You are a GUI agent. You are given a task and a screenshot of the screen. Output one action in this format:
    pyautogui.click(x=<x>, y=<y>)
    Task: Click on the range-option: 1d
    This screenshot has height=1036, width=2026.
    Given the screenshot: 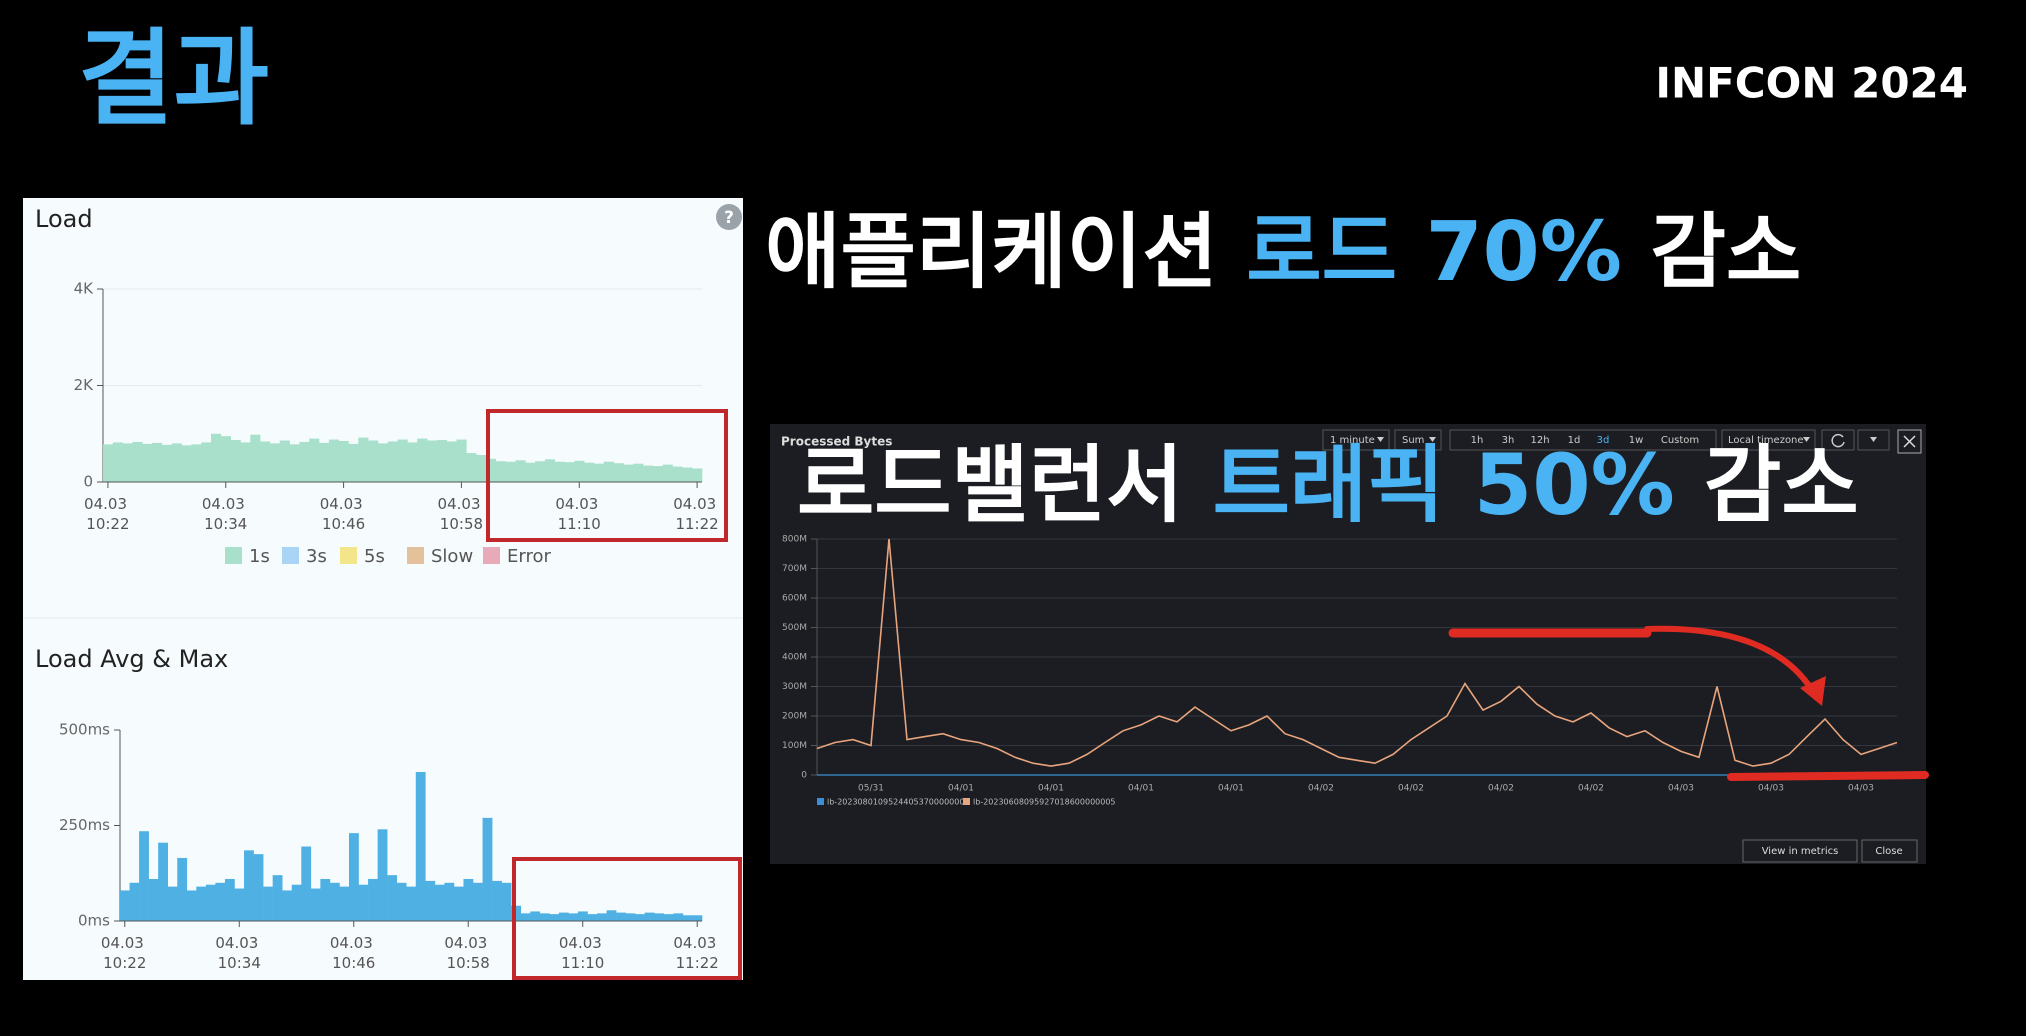 What is the action you would take?
    pyautogui.click(x=1574, y=440)
    